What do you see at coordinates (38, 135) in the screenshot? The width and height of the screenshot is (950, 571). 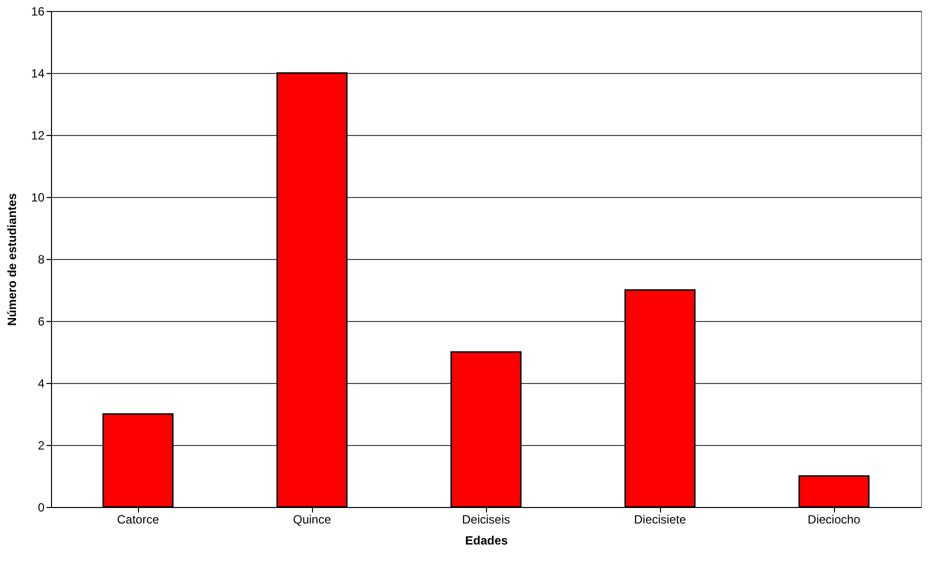 I see `y-tick-label: 12` at bounding box center [38, 135].